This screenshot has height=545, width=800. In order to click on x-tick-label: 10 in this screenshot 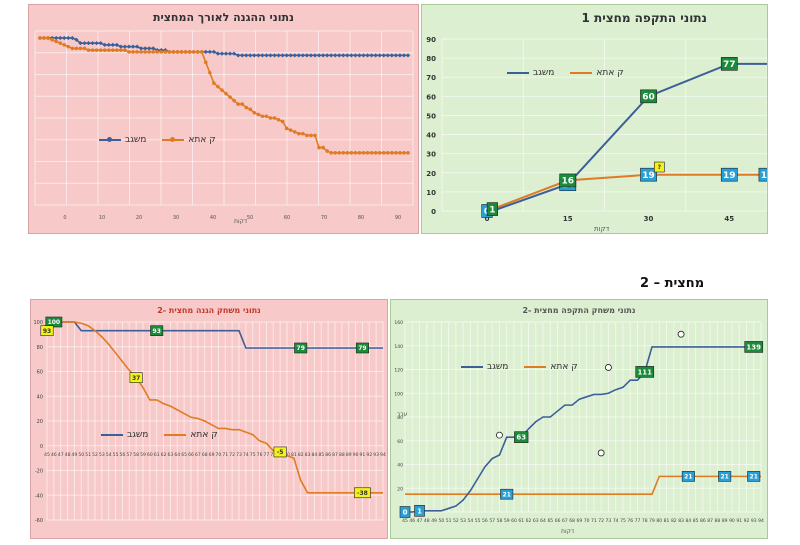, I will do `click(102, 218)`.